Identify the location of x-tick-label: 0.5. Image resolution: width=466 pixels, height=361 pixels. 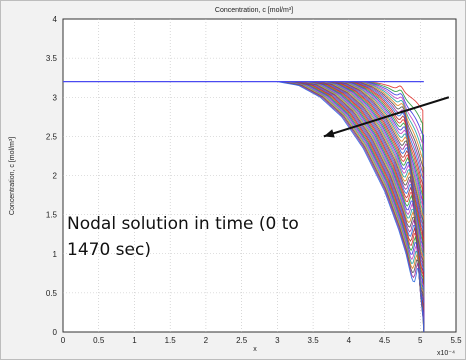
(99, 340).